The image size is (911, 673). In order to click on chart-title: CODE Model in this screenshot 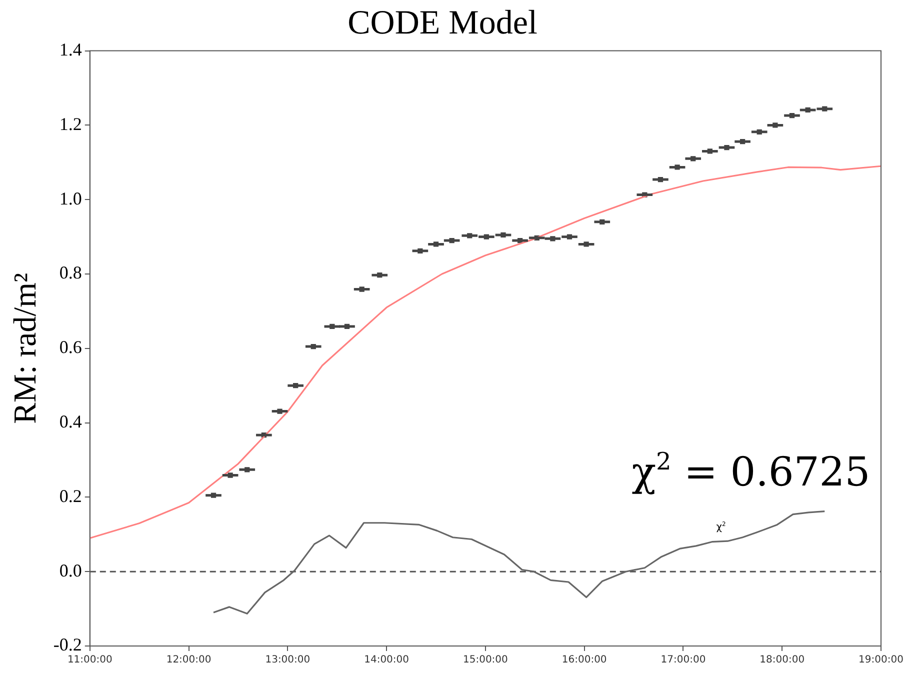, I will do `click(443, 23)`.